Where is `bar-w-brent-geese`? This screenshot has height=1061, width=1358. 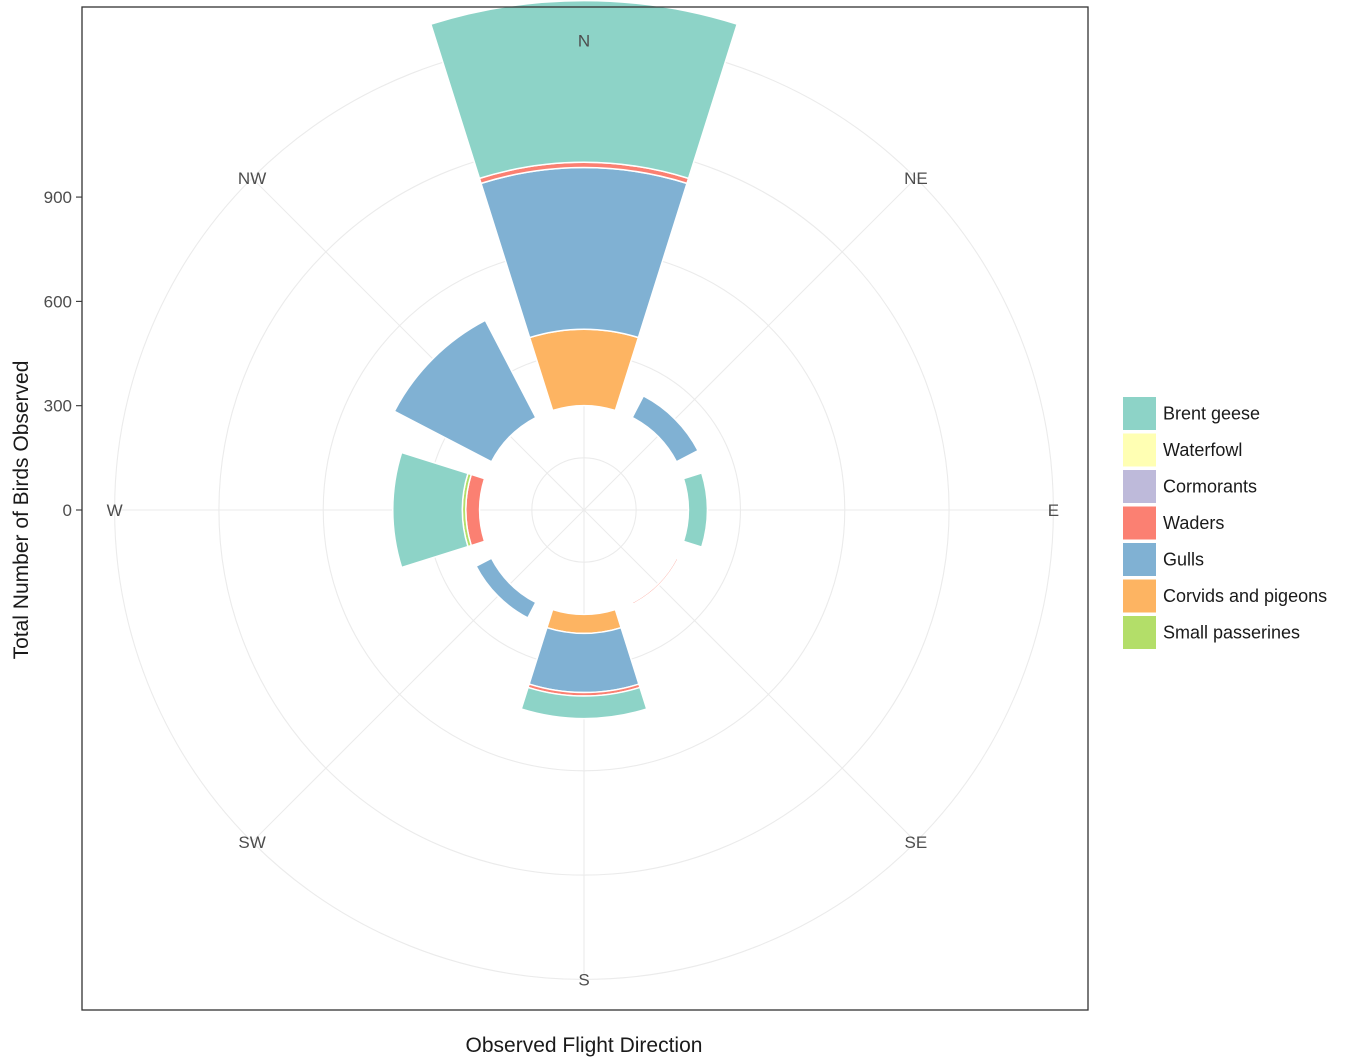
bar-w-brent-geese is located at coordinates (430, 510).